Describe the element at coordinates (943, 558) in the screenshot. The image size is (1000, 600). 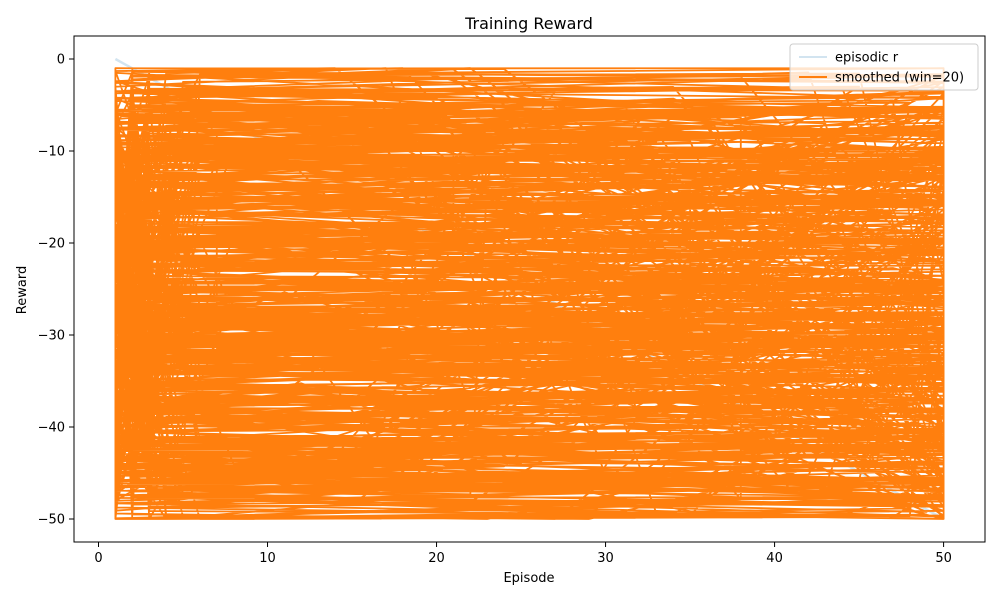
I see `x-tick-label: 50` at that location.